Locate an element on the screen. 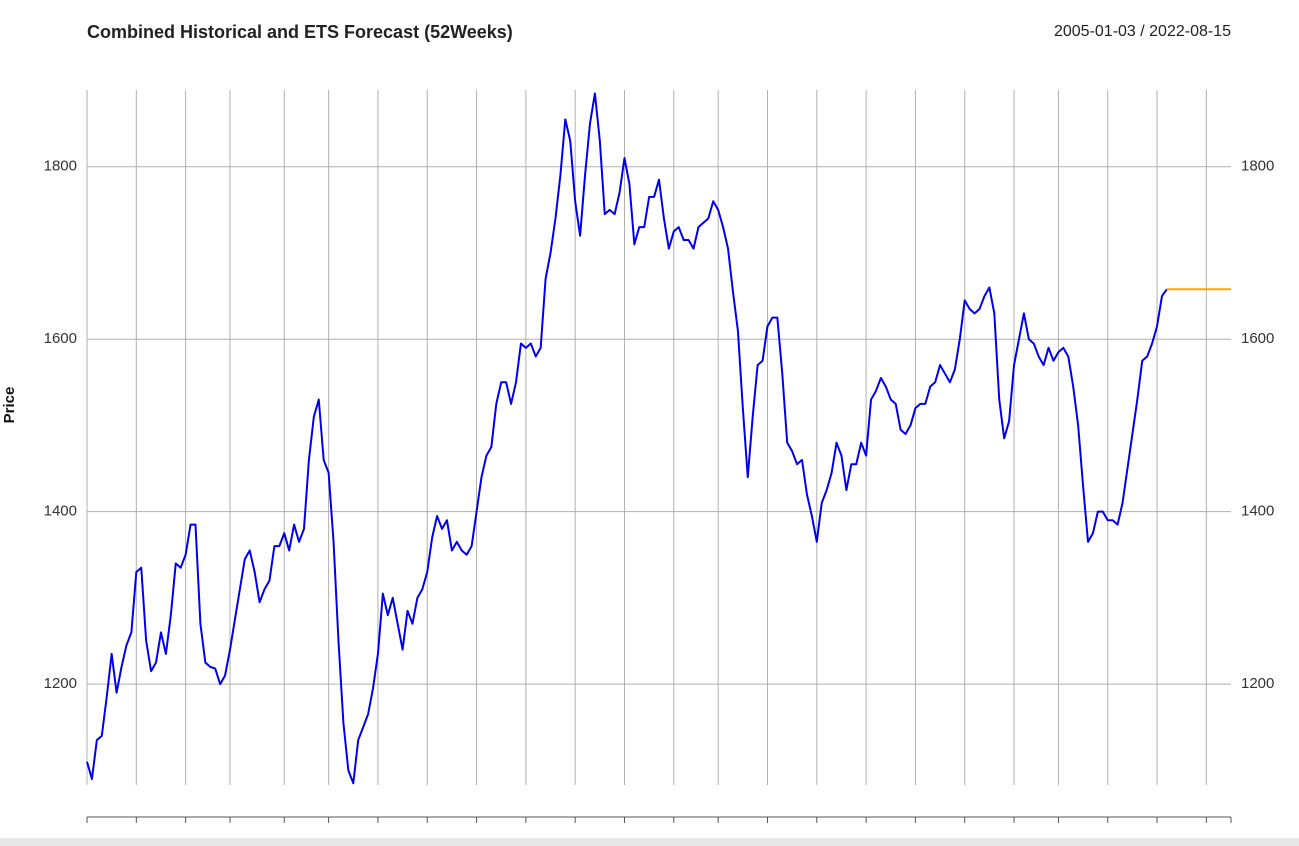  scrollbar-strip is located at coordinates (649, 842).